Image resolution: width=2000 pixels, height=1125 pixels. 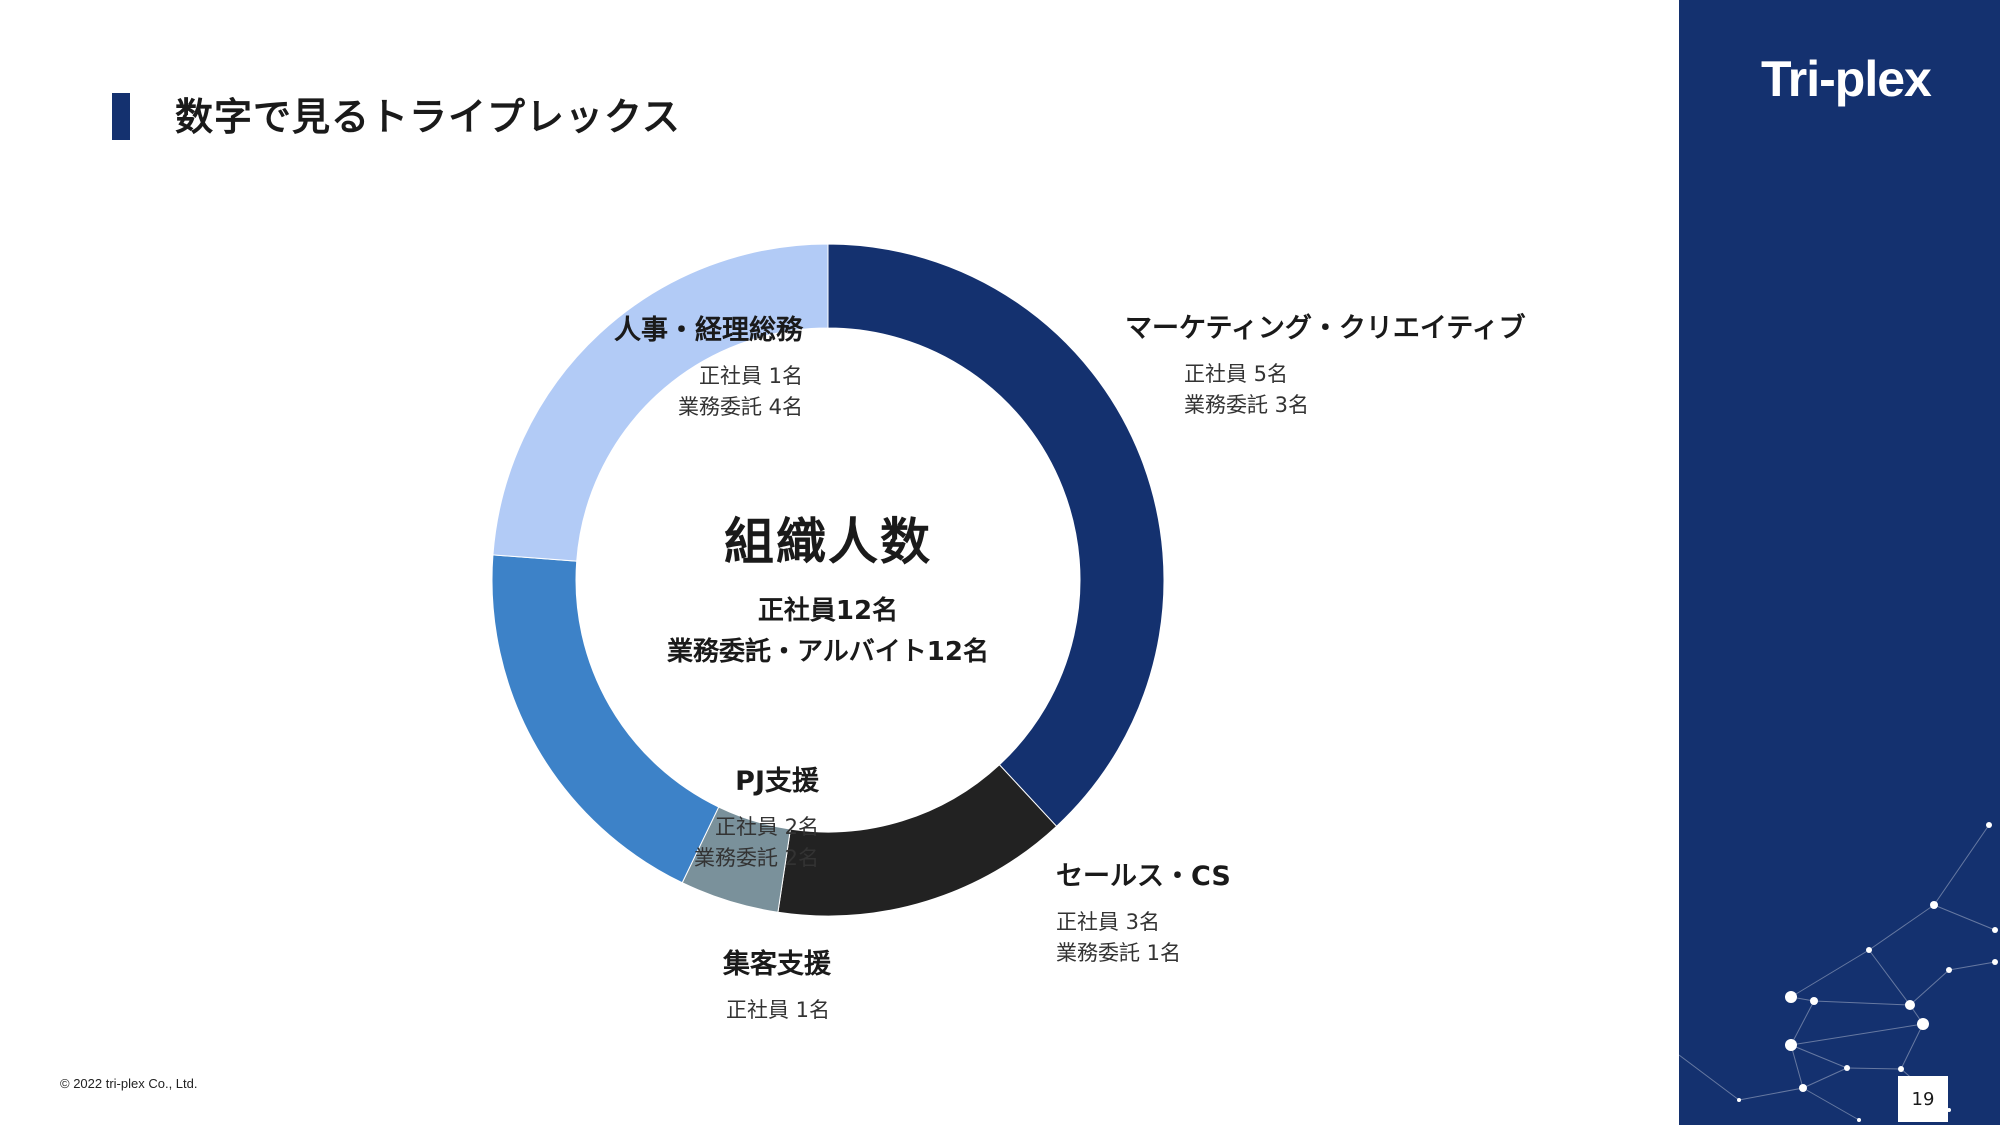 I want to click on segment-detail: 正社員 5名, so click(x=1236, y=374).